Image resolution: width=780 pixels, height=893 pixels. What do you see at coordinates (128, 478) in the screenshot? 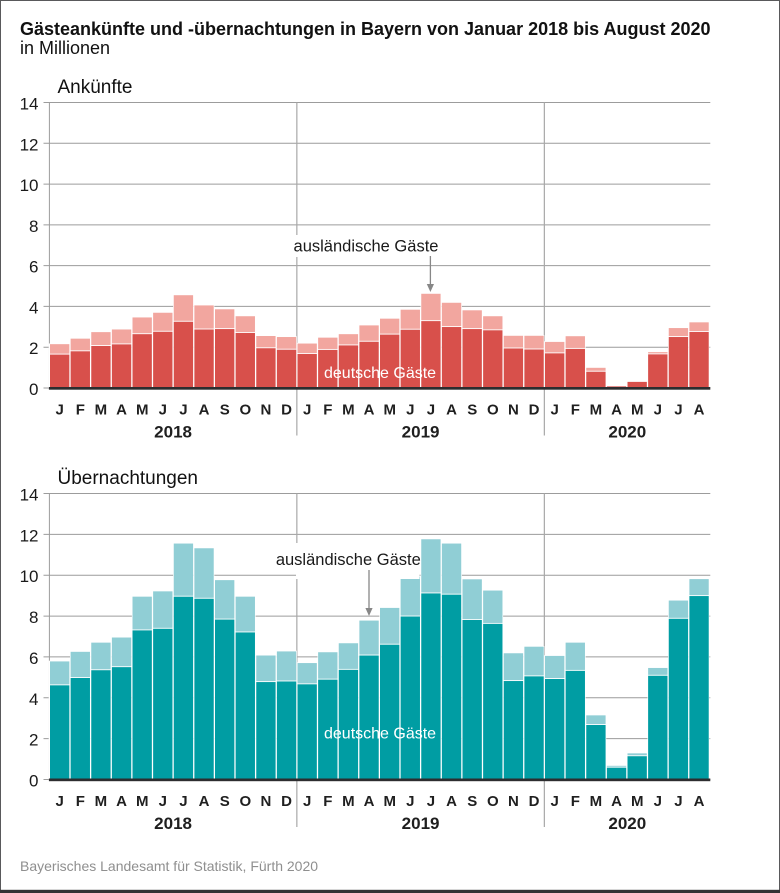
I see `svg-text: Übernachtungen` at bounding box center [128, 478].